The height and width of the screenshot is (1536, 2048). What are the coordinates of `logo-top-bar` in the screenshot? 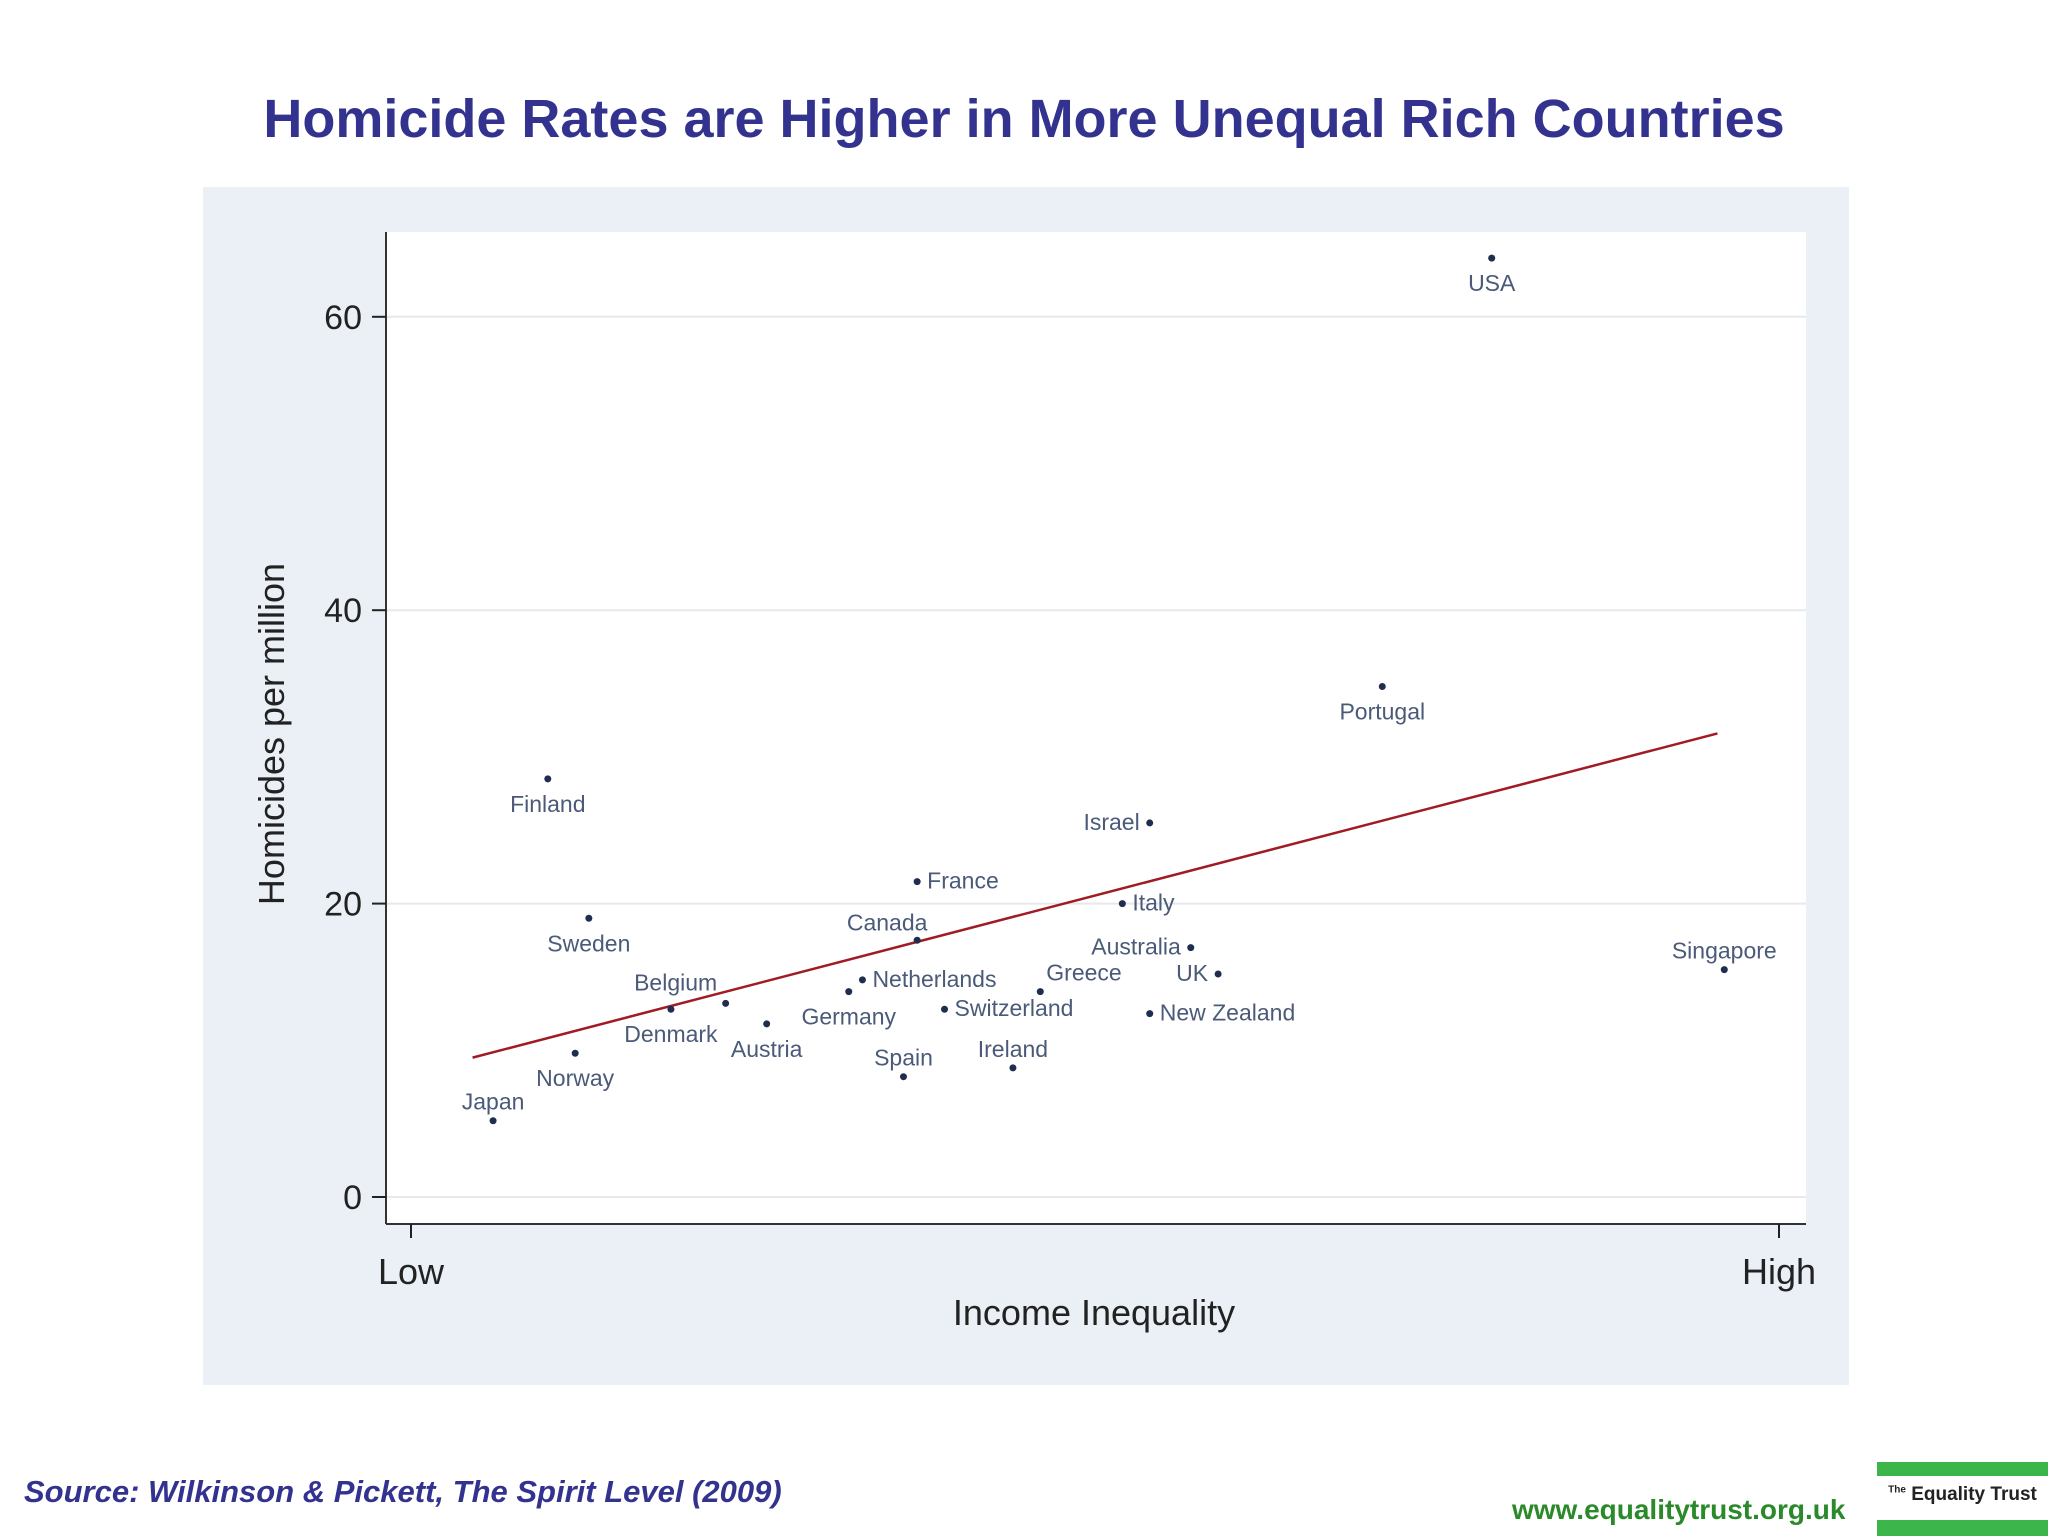 It's located at (1962, 1469).